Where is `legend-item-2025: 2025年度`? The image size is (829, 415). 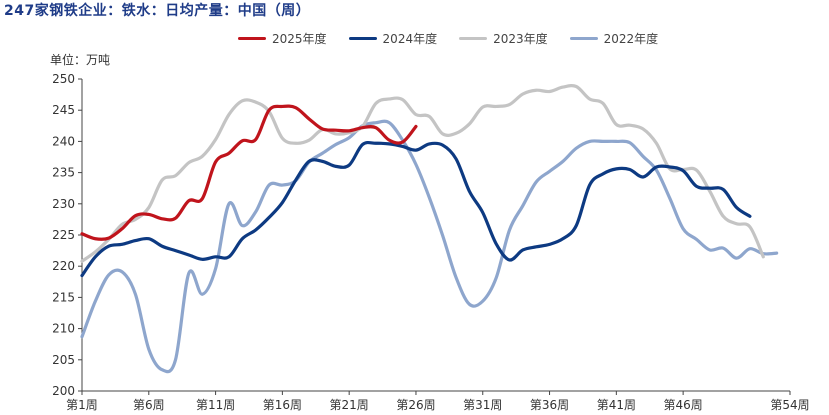 legend-item-2025: 2025年度 is located at coordinates (282, 38).